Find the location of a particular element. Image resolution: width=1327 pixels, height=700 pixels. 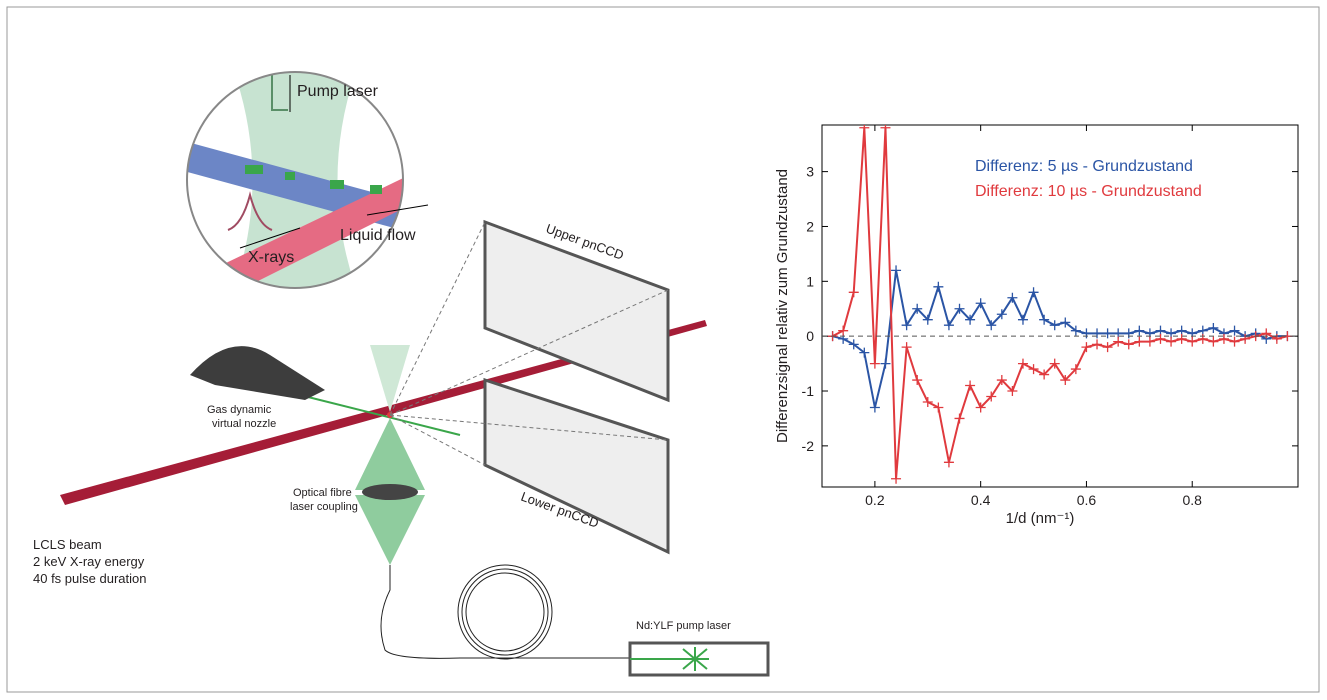

label: Pump laser is located at coordinates (338, 91).